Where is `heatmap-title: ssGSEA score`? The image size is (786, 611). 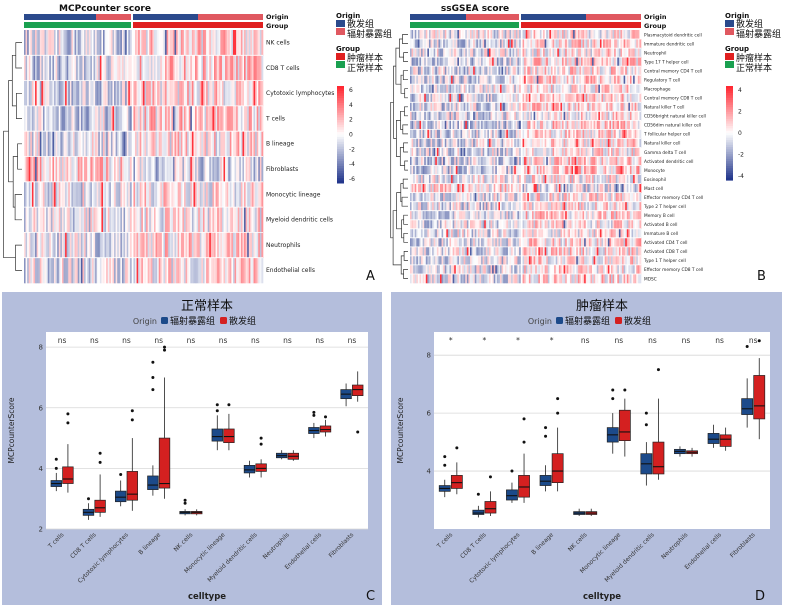 heatmap-title: ssGSEA score is located at coordinates (475, 9).